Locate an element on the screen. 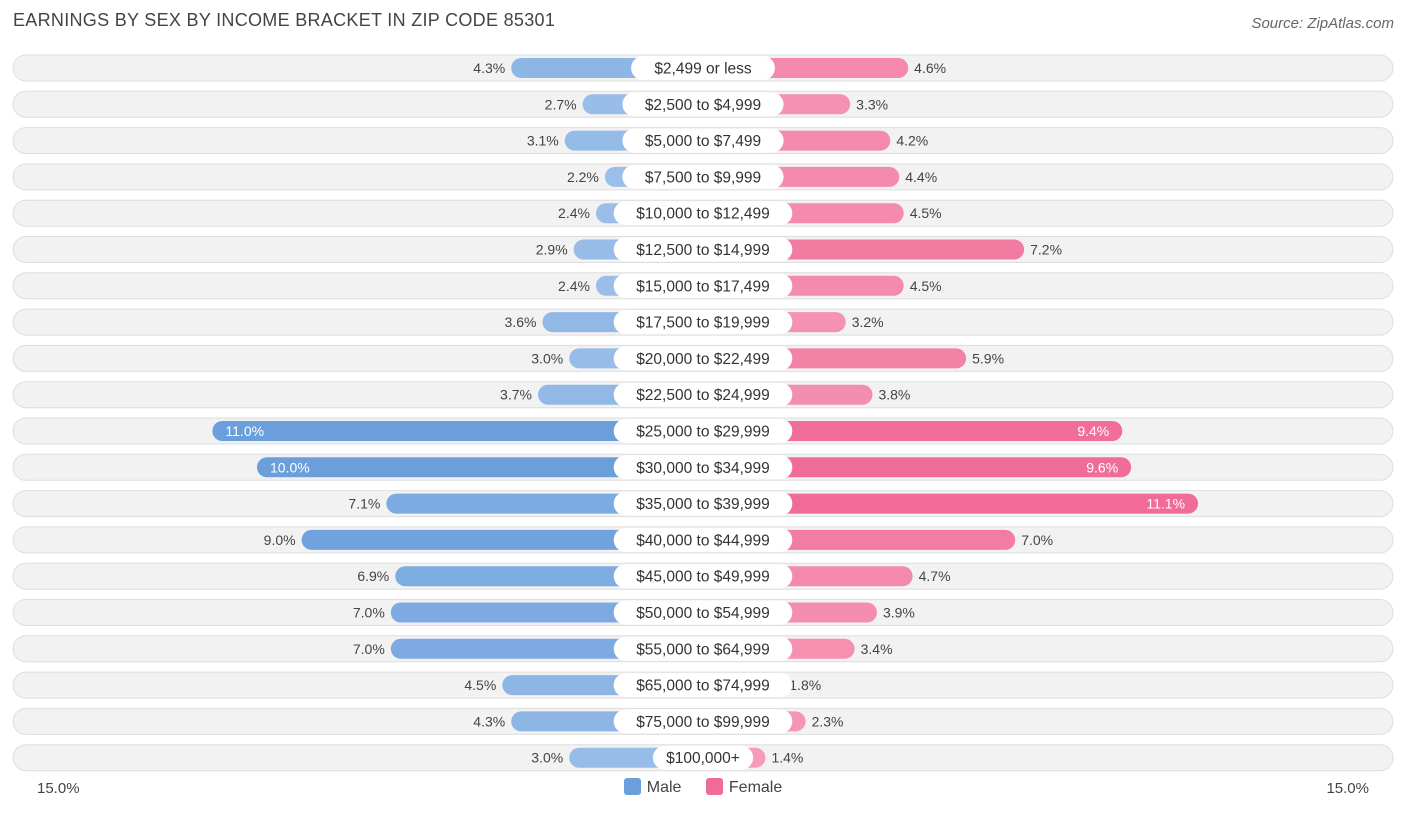 This screenshot has height=813, width=1406. category-label: $65,000 to $74,999 is located at coordinates (703, 686).